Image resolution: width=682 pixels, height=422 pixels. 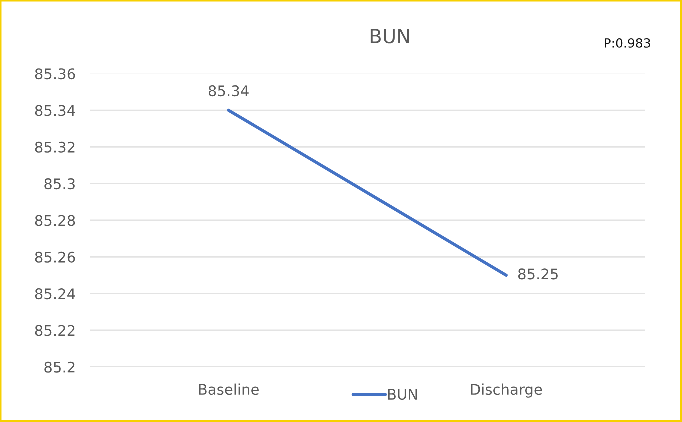 What do you see at coordinates (506, 391) in the screenshot?
I see `x-tick-label: Discharge` at bounding box center [506, 391].